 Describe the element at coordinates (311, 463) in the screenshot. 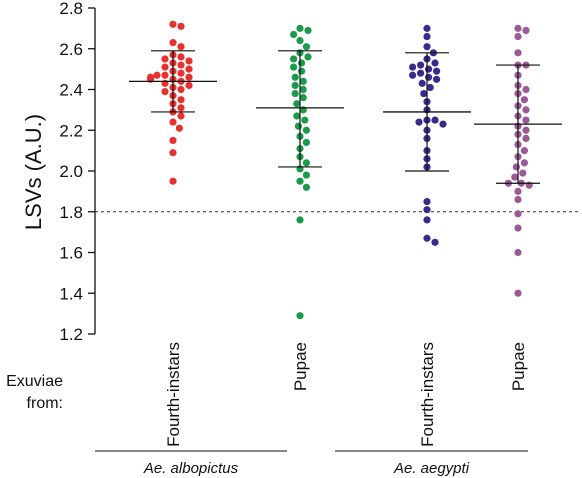

I see `group-labels: Ae. albopictus Ae. aegypti` at that location.